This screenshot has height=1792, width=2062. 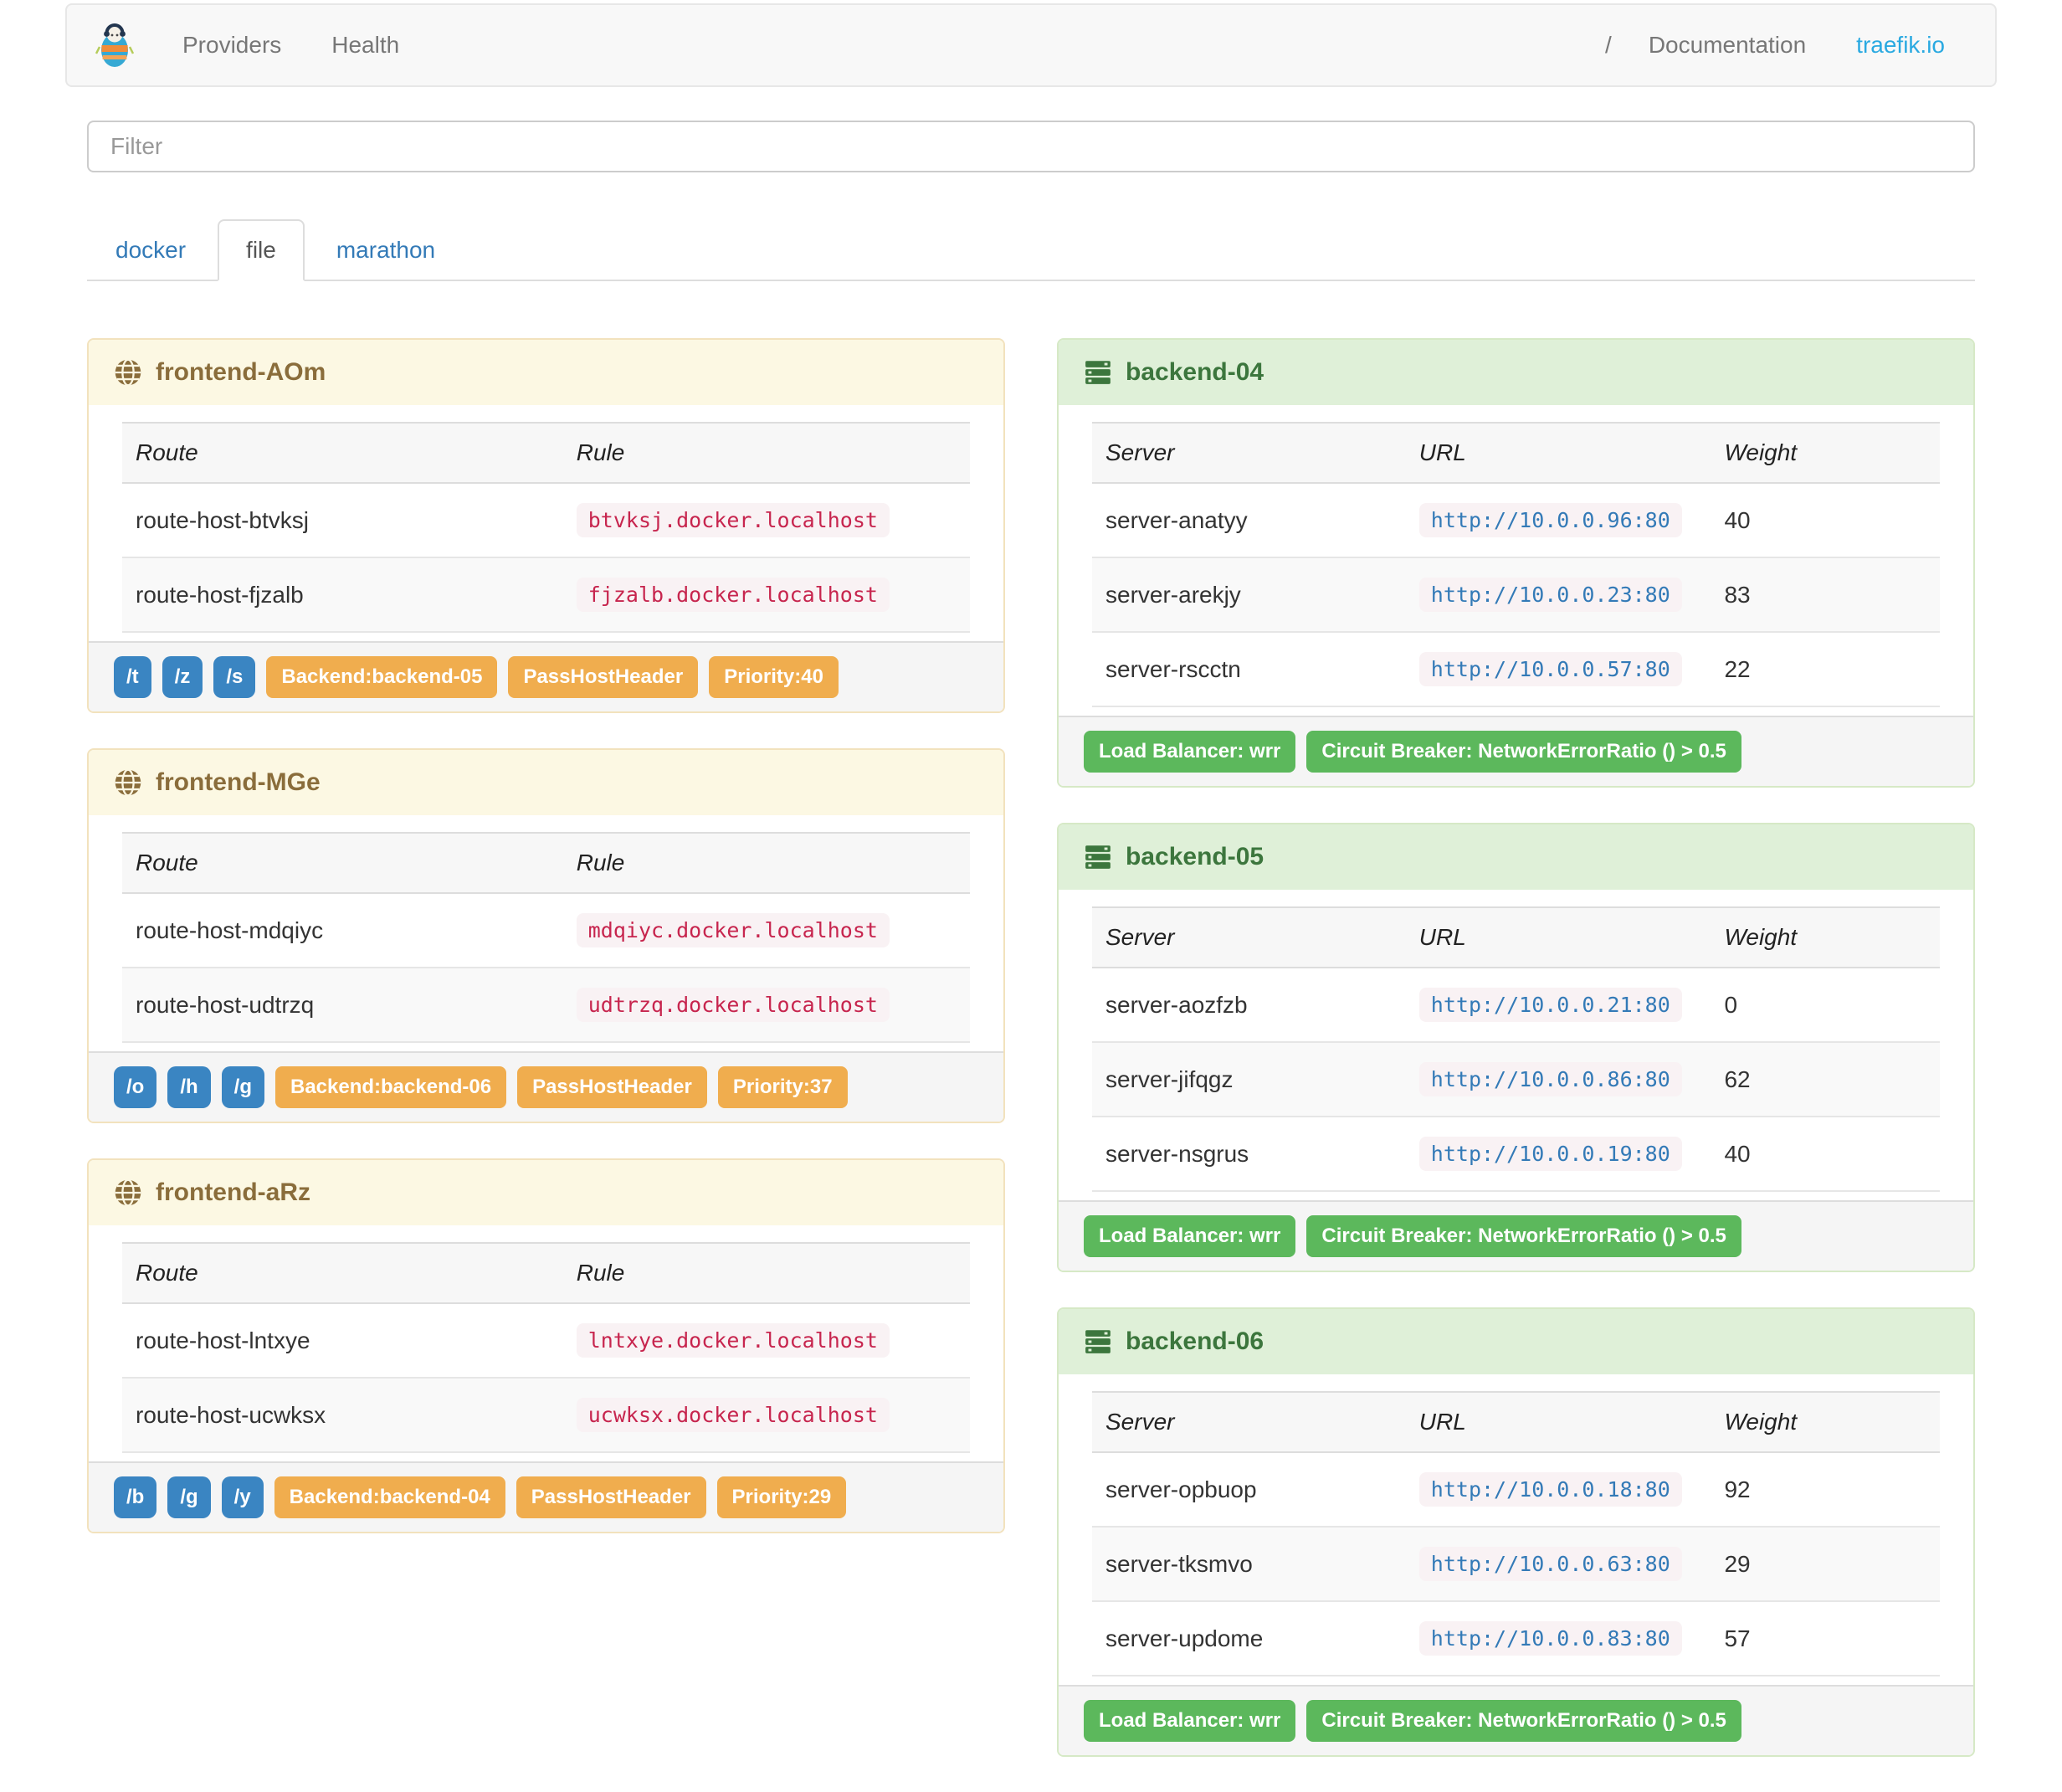 What do you see at coordinates (1249, 1564) in the screenshot?
I see `server-name: server-tksmvo` at bounding box center [1249, 1564].